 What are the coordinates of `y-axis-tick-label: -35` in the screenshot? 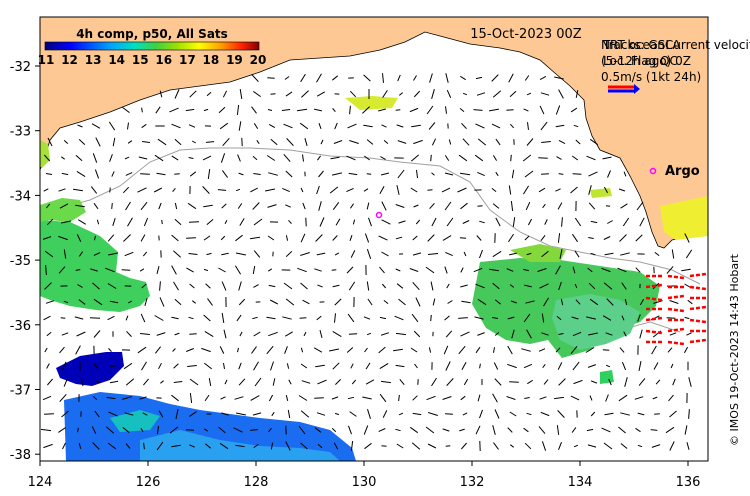 It's located at (20, 261).